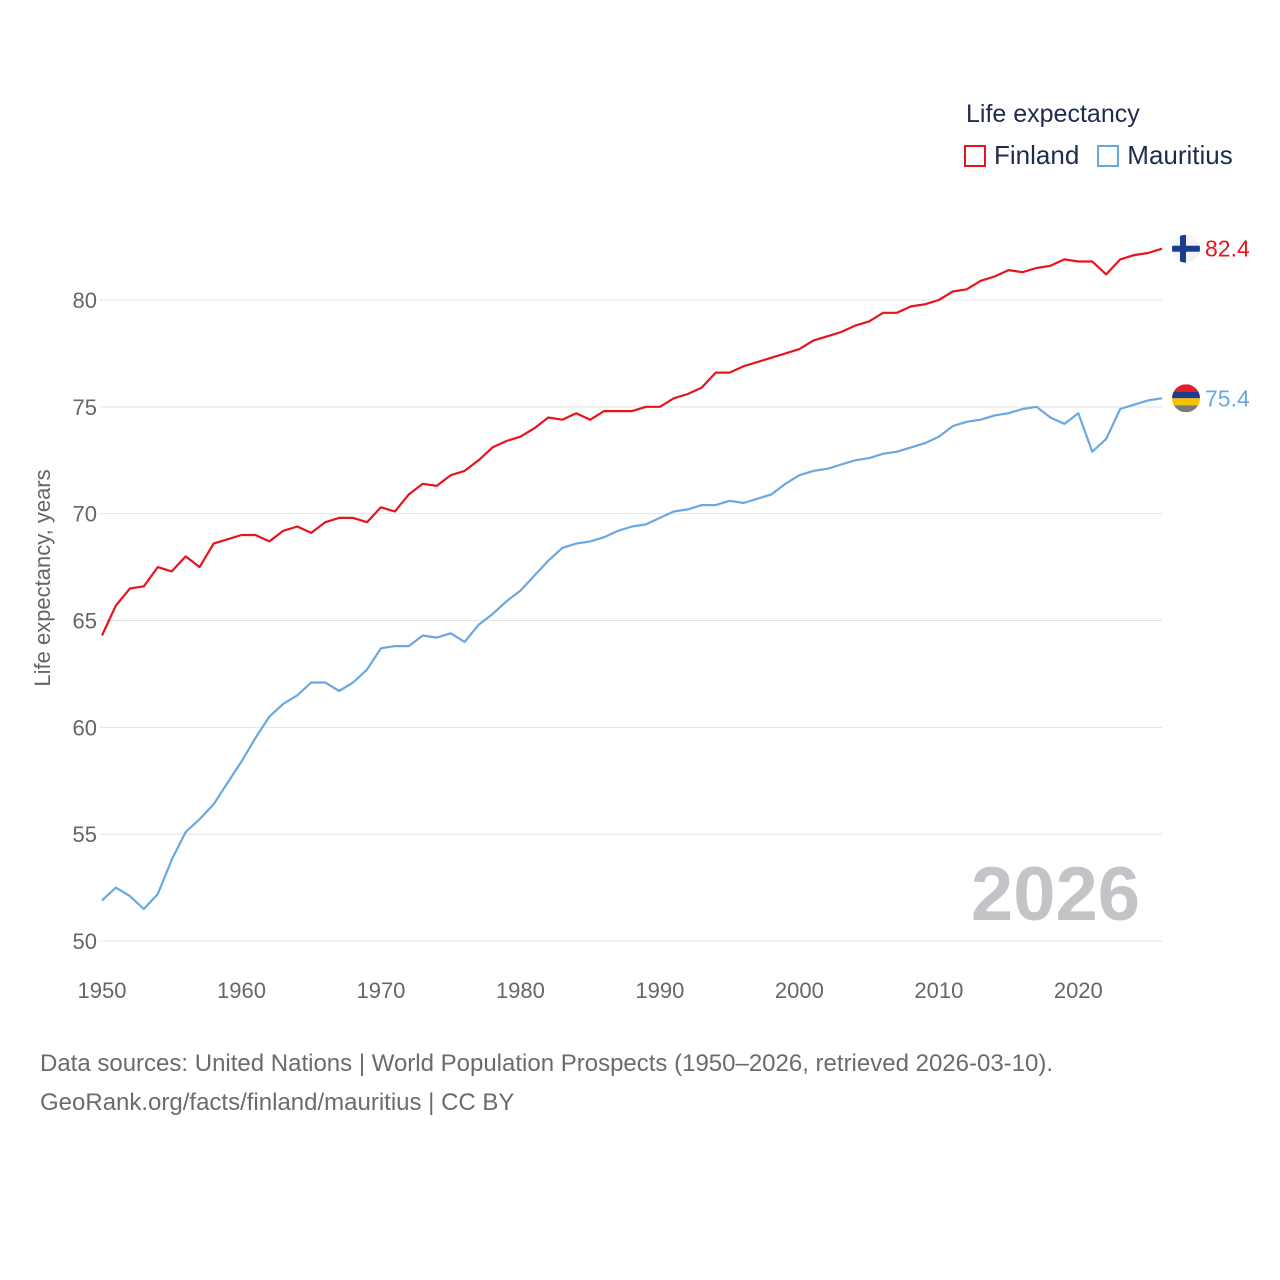  Describe the element at coordinates (590, 990) in the screenshot. I see `x-axis-ticks: 1950 1960 1970 1980 1990 2000 2010 2020` at that location.